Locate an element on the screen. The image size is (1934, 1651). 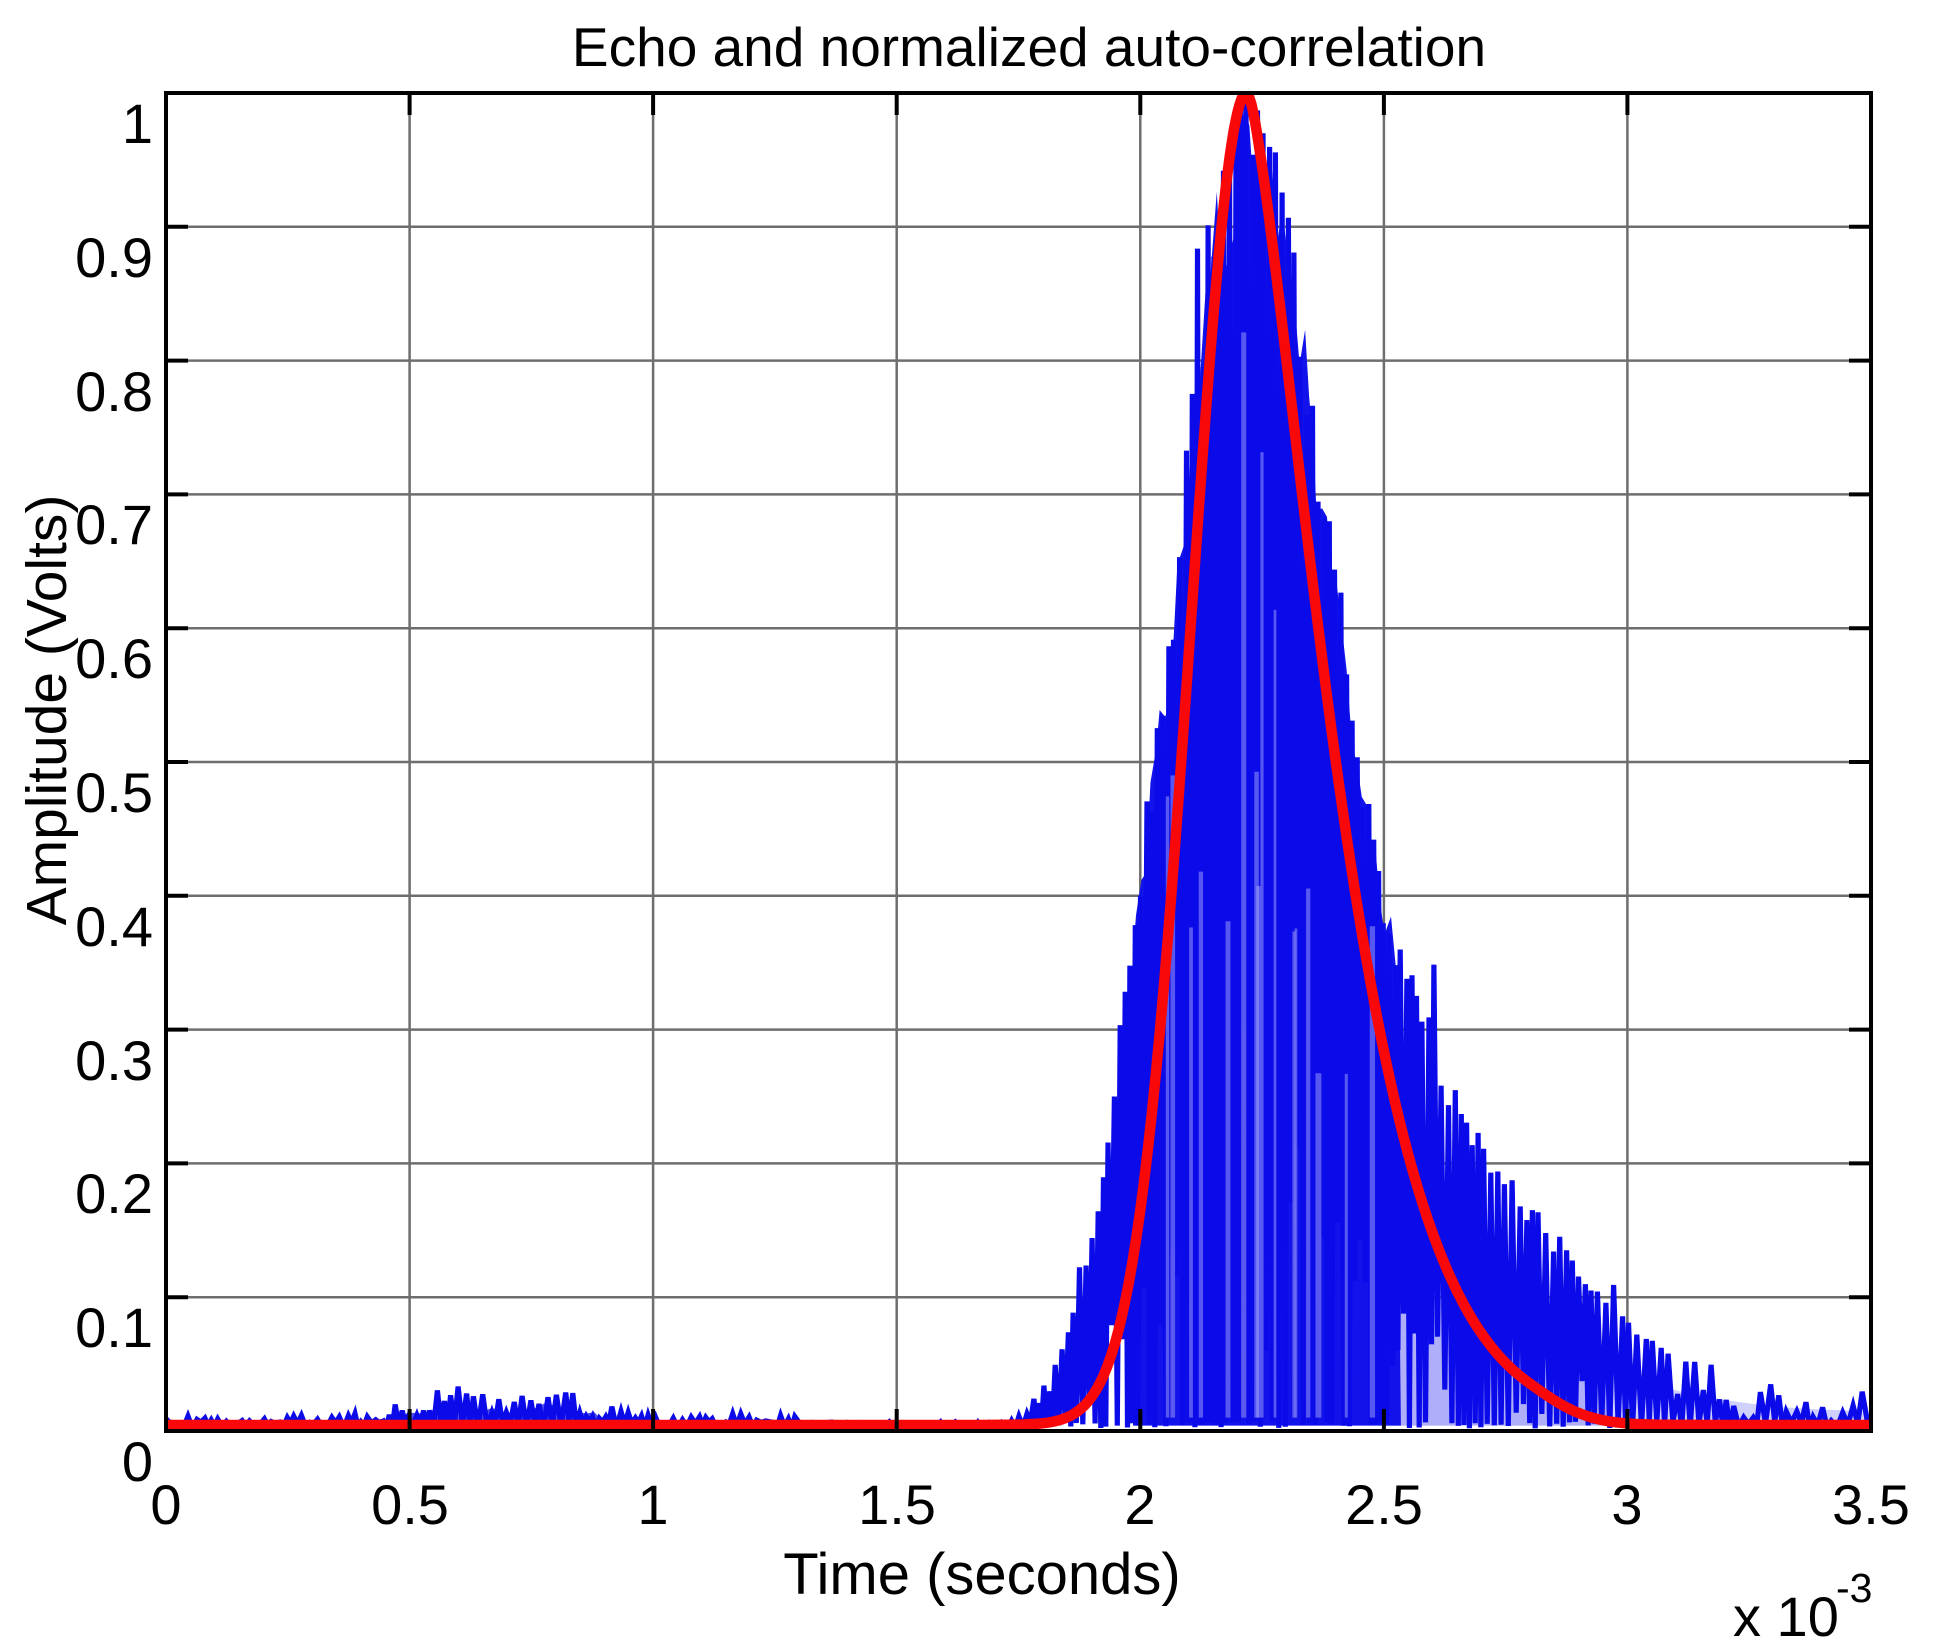
svg-text: 2 is located at coordinates (1139, 1504).